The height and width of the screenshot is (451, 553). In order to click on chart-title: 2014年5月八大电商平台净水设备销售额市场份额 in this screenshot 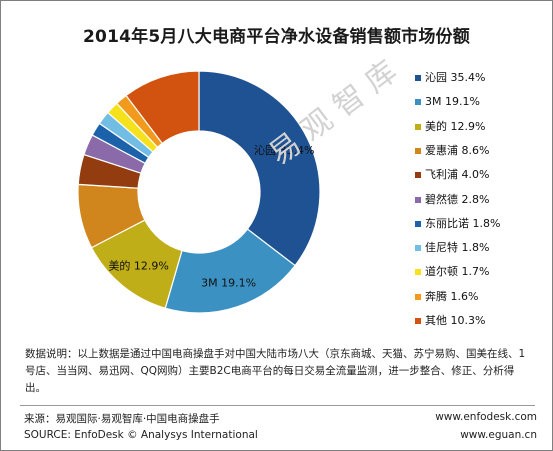, I will do `click(276, 37)`.